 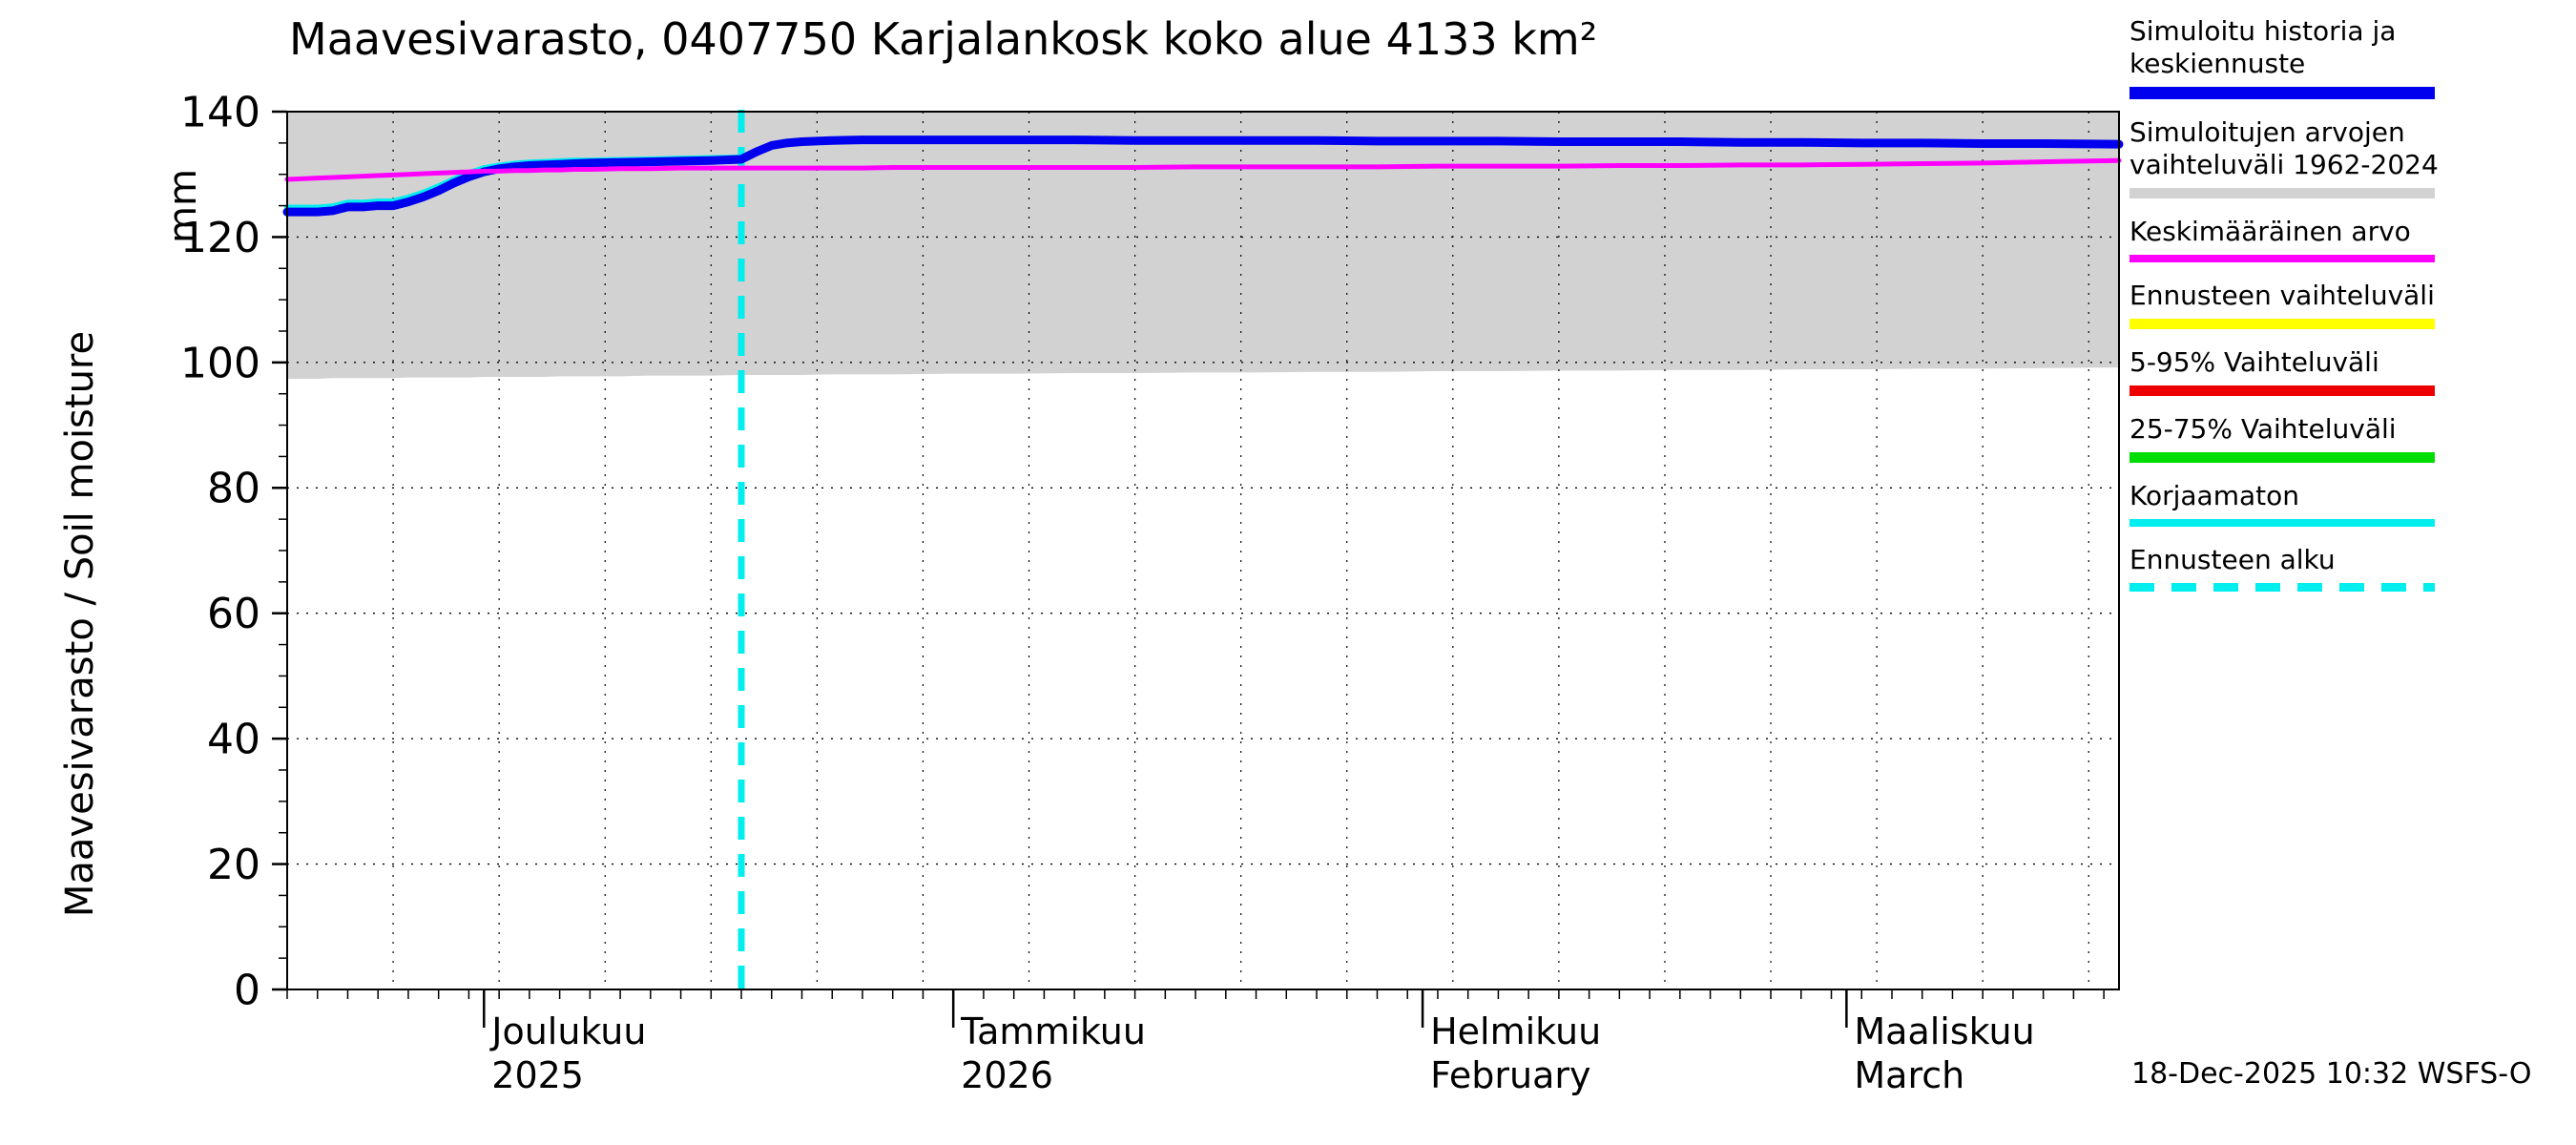 I want to click on legend-swatch-dashed-line, so click(x=2282, y=587).